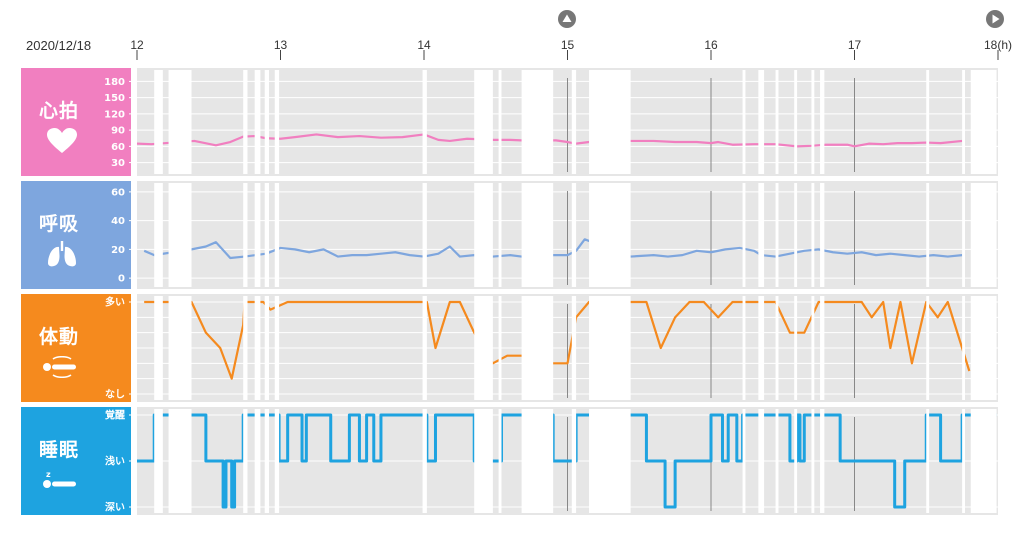 This screenshot has height=537, width=1024. I want to click on date-label: 2020/12/18, so click(59, 45).